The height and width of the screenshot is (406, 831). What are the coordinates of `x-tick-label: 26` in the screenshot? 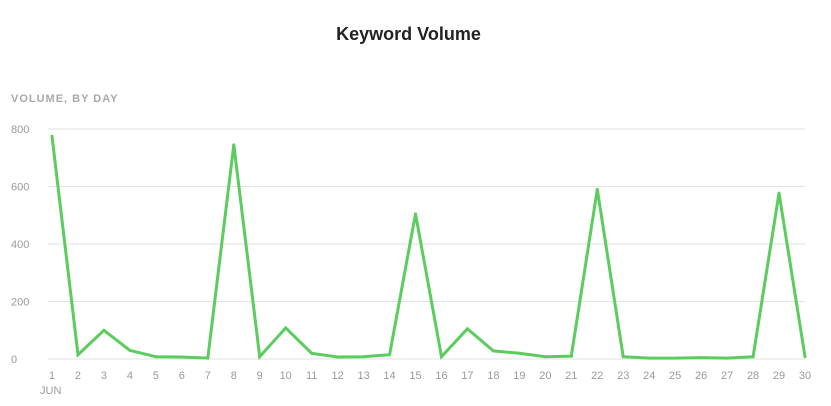 It's located at (701, 376).